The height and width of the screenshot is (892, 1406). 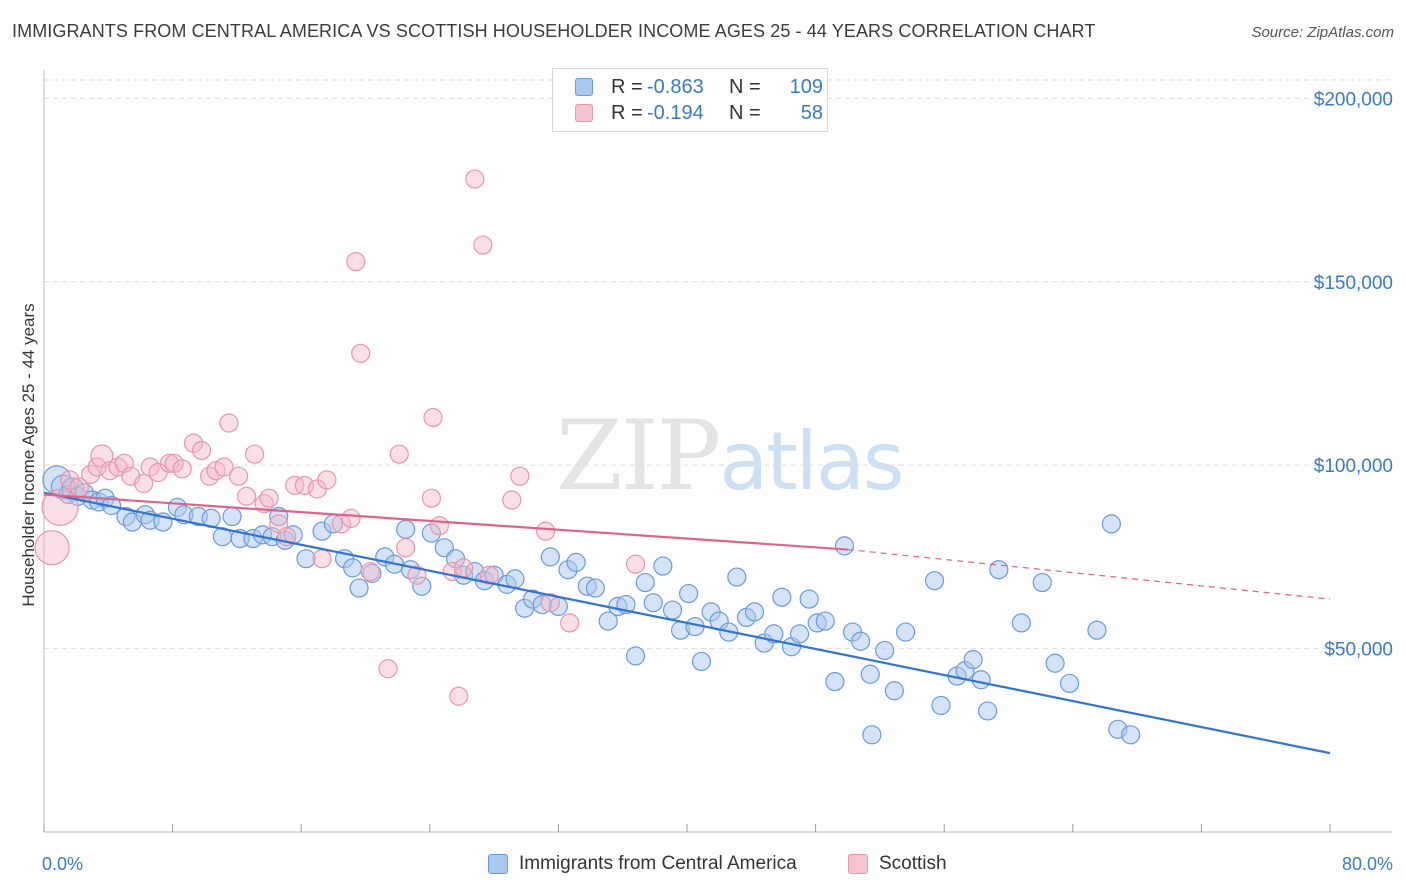 I want to click on correlation-legend: R = -0.863 N = 109 R = -0.194 N = 58, so click(x=690, y=100).